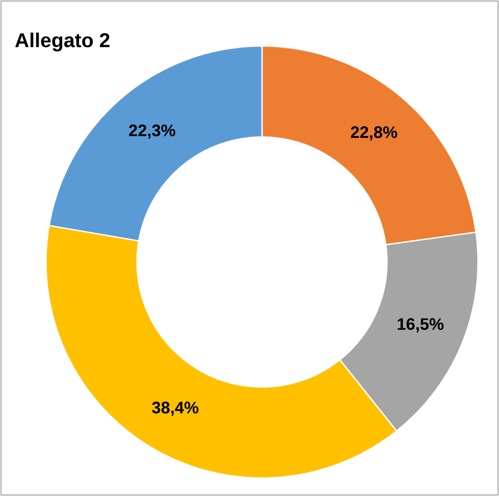 The height and width of the screenshot is (496, 499). Describe the element at coordinates (152, 131) in the screenshot. I see `data-label: 22,3%` at that location.